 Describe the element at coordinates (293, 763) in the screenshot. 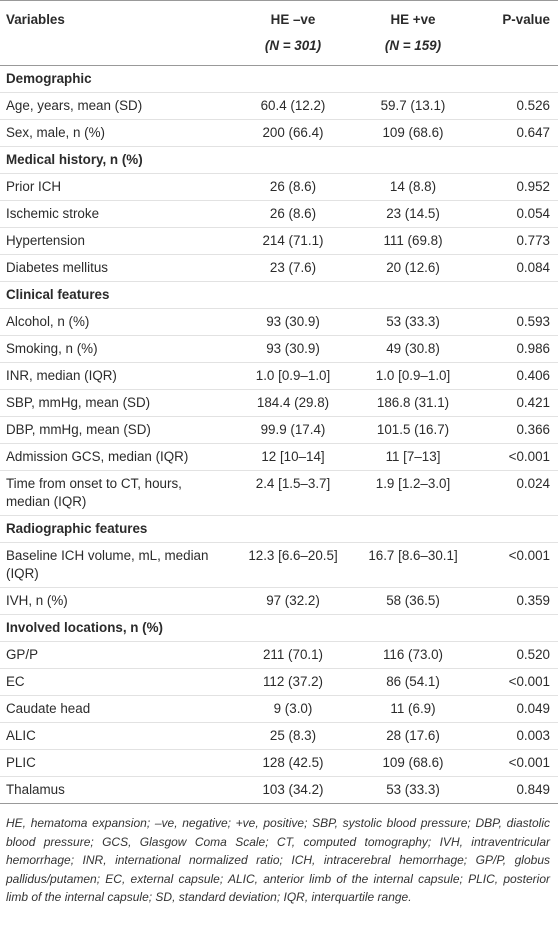

I see `cell: 128 (42.5)` at that location.